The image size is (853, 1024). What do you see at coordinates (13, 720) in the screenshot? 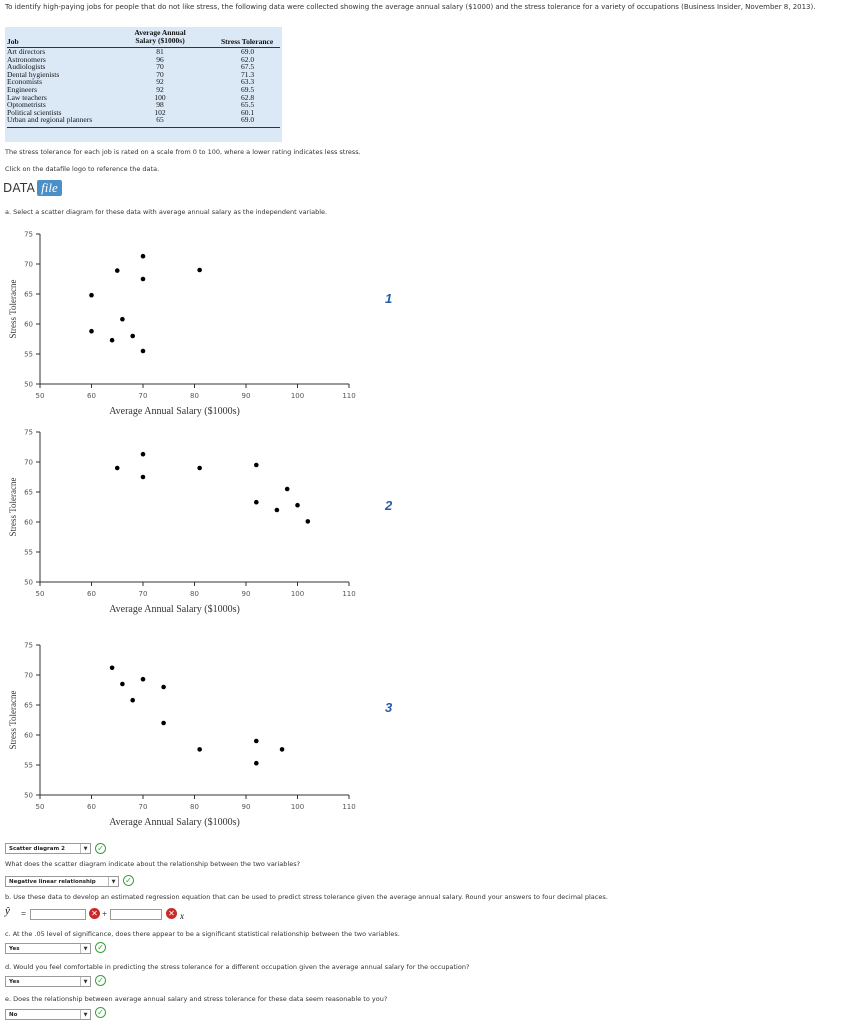
I see `y-axis-label: Stress Toleracne` at bounding box center [13, 720].